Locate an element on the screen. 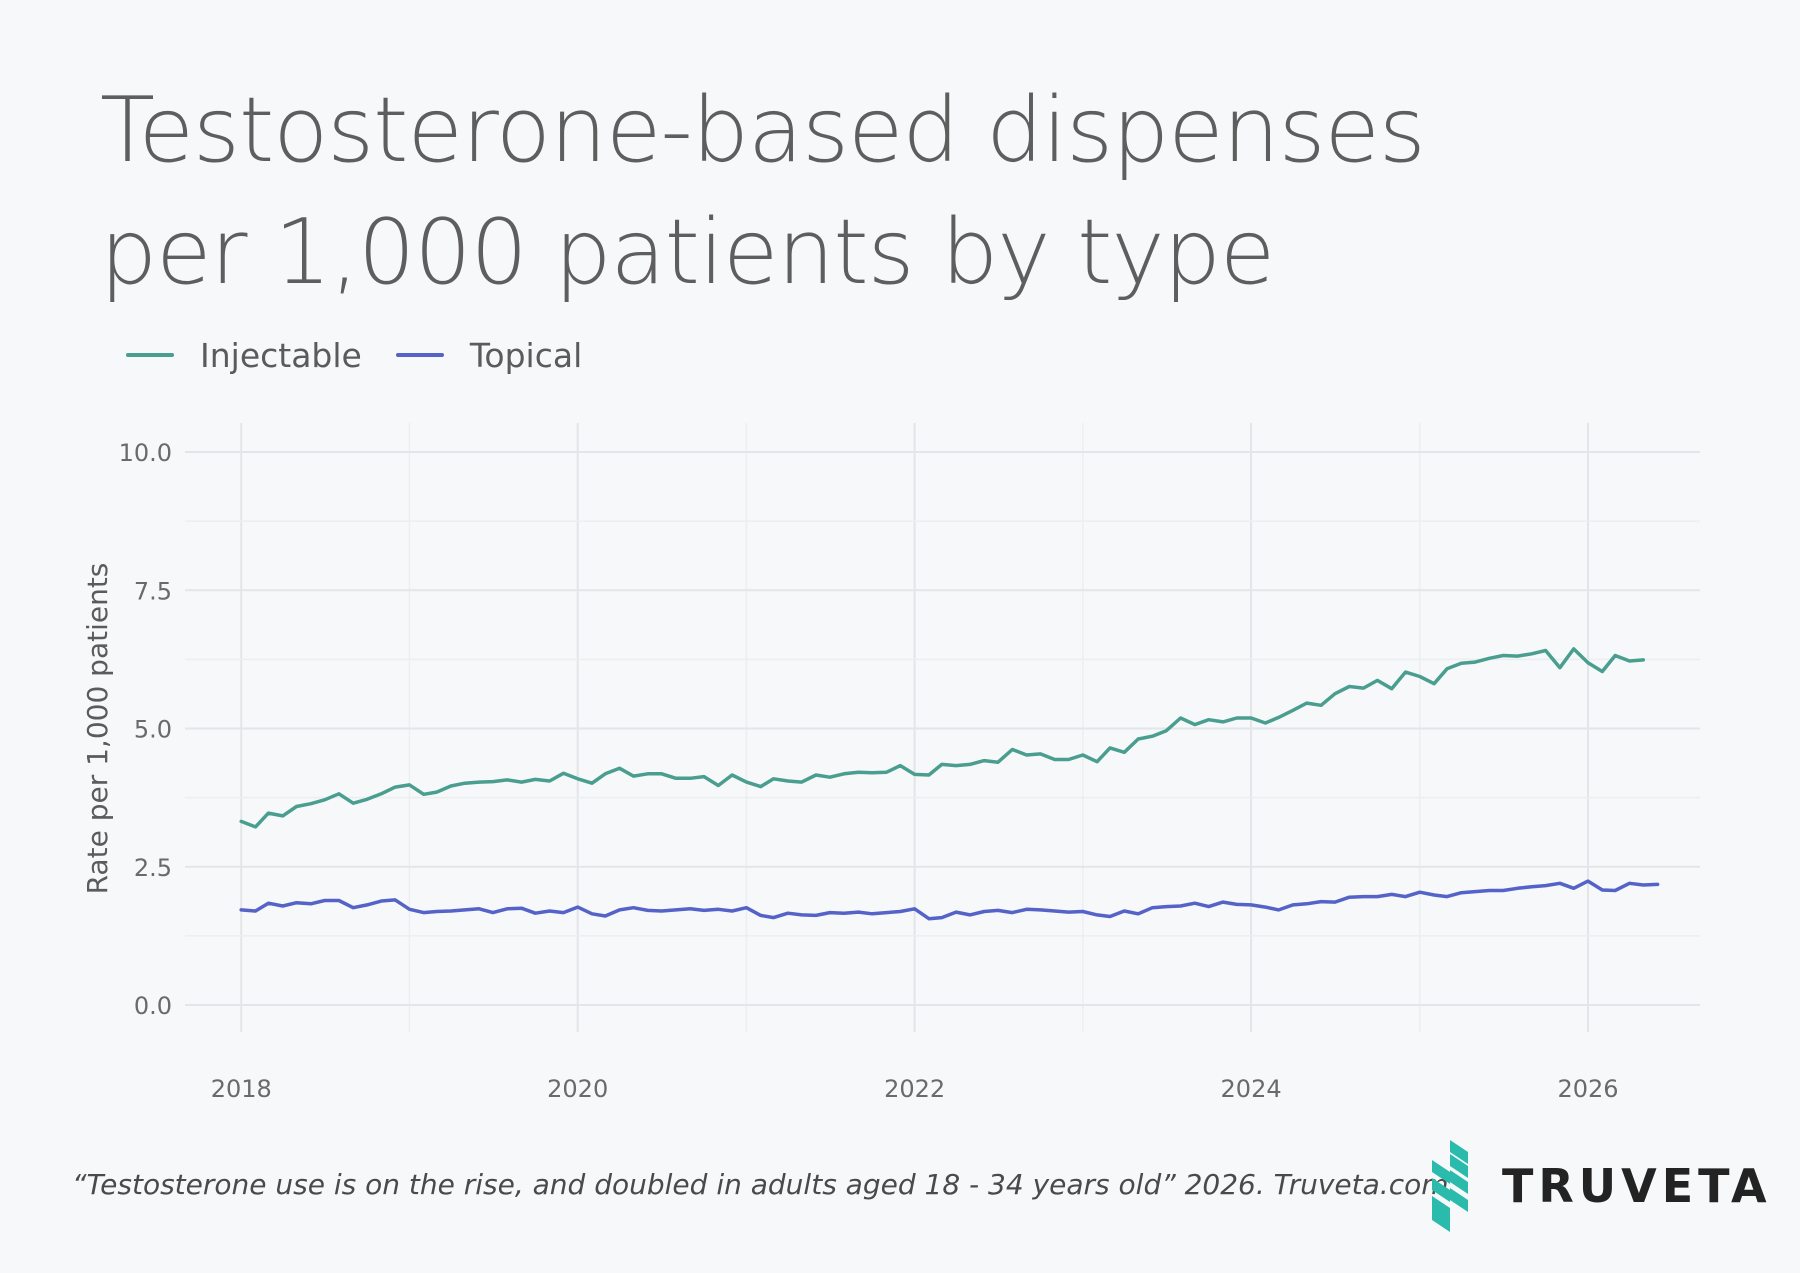 This screenshot has width=1800, height=1273. y-tick-label: 7.5 is located at coordinates (153, 591).